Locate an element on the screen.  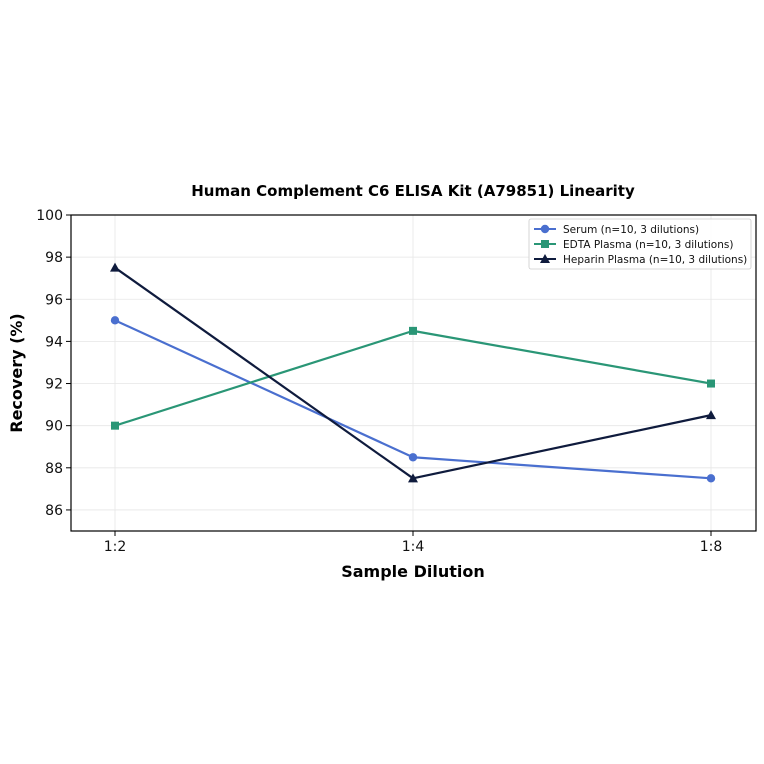
y-tick-label: 98 is located at coordinates (54, 258).